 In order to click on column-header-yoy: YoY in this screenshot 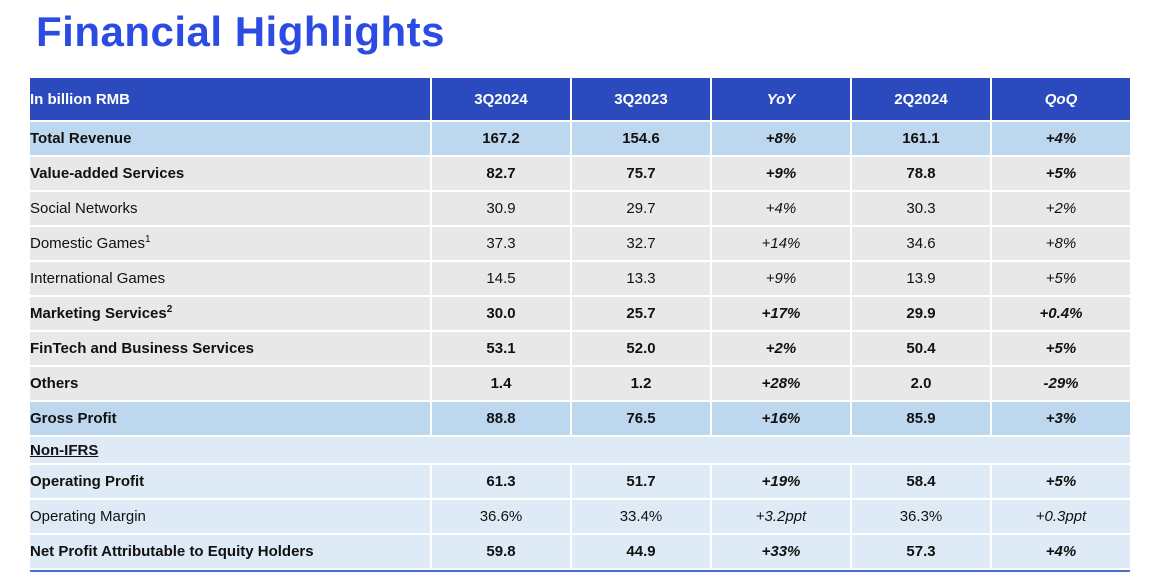, I will do `click(780, 99)`.